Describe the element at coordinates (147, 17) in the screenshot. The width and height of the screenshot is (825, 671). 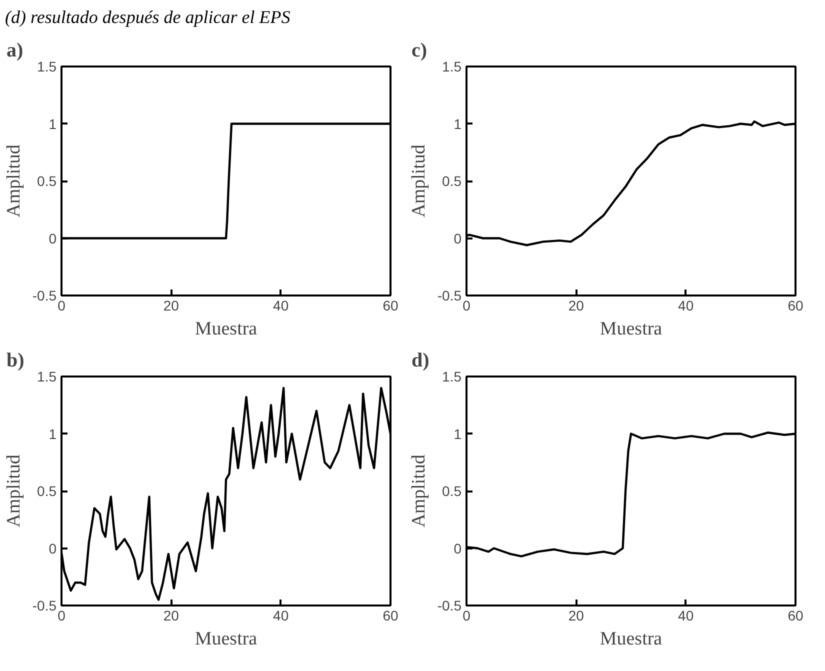
I see `text: (d) resultado después de aplicar el EPS` at that location.